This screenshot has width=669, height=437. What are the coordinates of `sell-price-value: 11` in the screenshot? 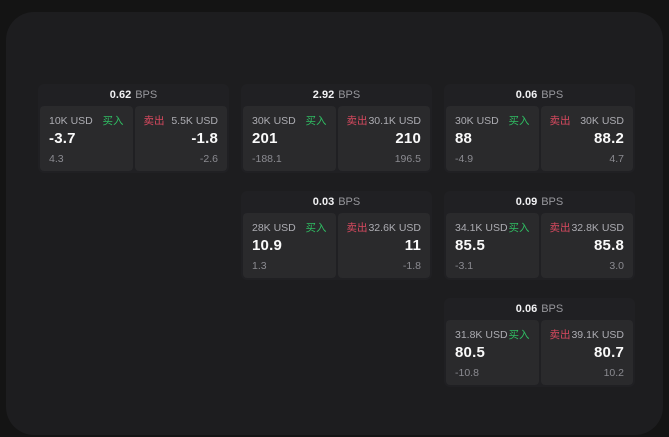 It's located at (412, 245).